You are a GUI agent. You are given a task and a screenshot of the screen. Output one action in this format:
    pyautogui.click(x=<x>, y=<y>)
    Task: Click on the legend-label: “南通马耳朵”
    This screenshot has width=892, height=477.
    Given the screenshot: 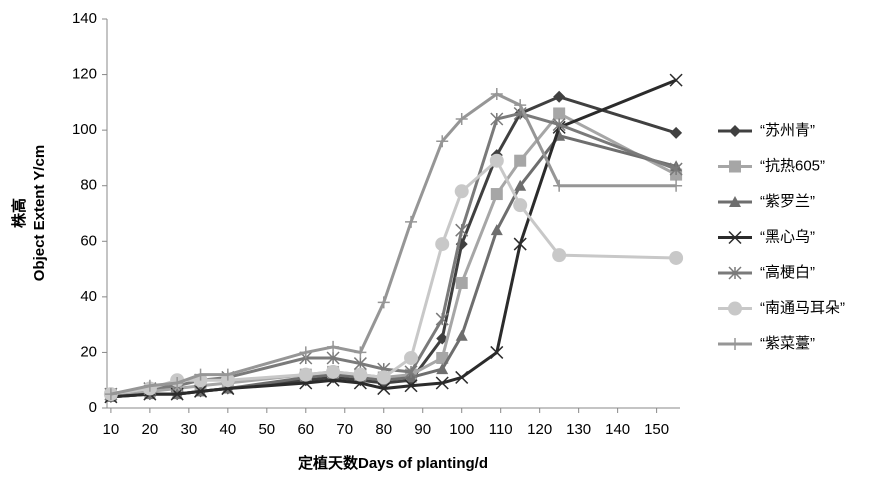 What is the action you would take?
    pyautogui.click(x=802, y=307)
    